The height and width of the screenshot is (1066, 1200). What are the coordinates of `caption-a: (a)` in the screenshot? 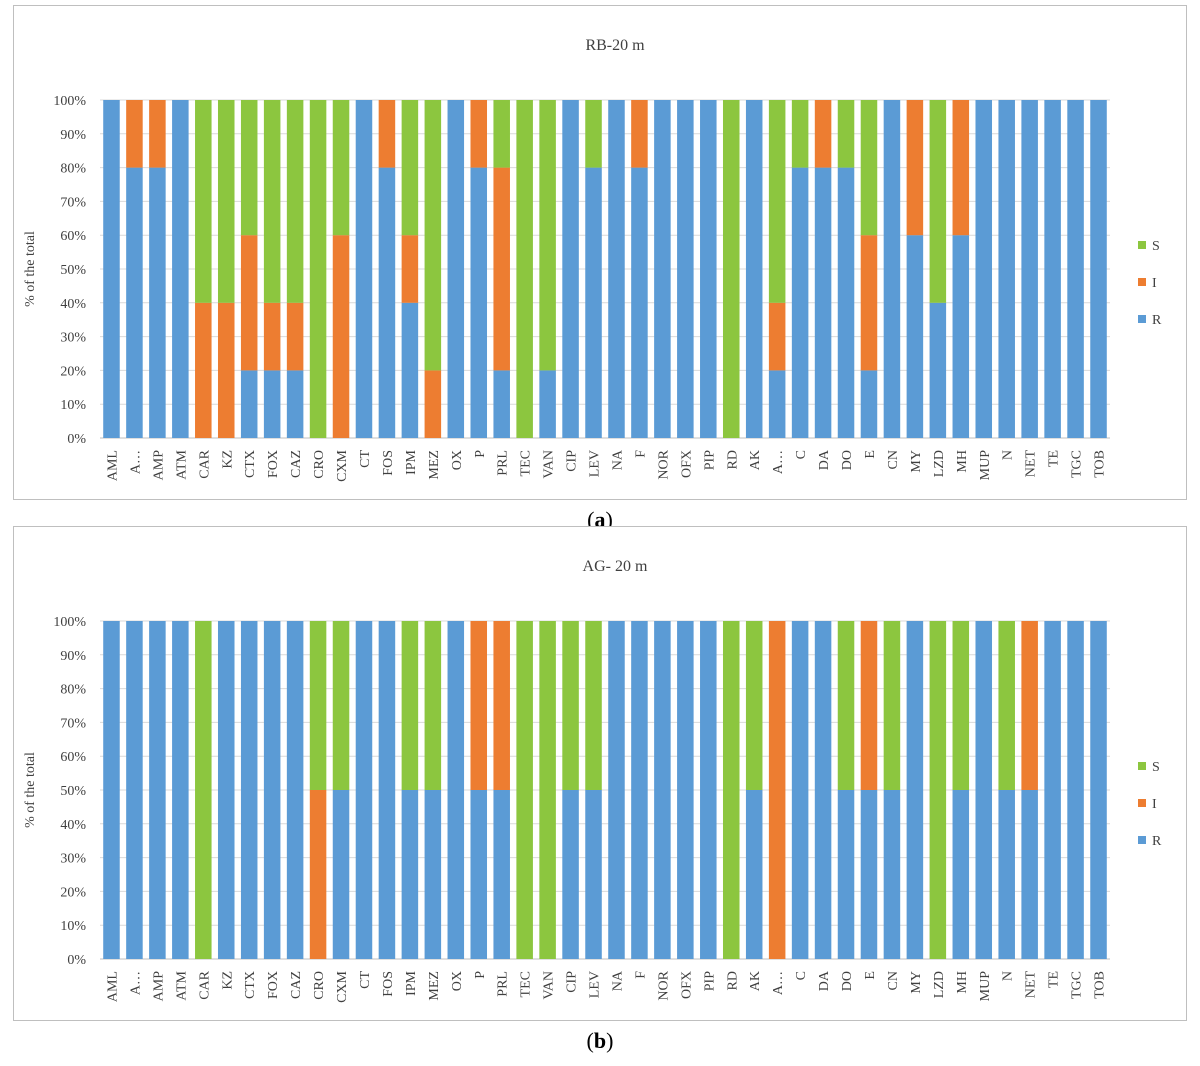 It's located at (600, 520).